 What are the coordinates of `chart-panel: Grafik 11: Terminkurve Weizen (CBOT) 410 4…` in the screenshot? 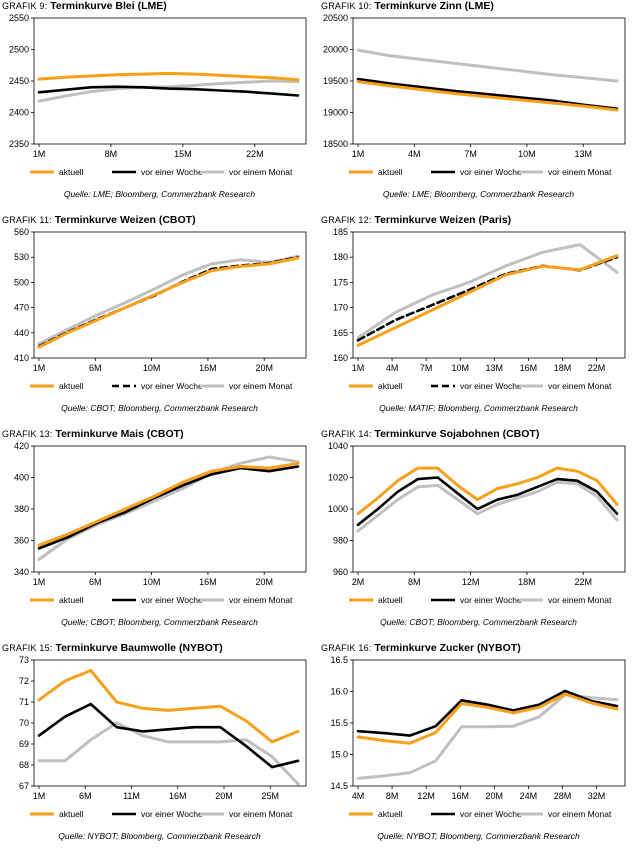 It's located at (159, 321).